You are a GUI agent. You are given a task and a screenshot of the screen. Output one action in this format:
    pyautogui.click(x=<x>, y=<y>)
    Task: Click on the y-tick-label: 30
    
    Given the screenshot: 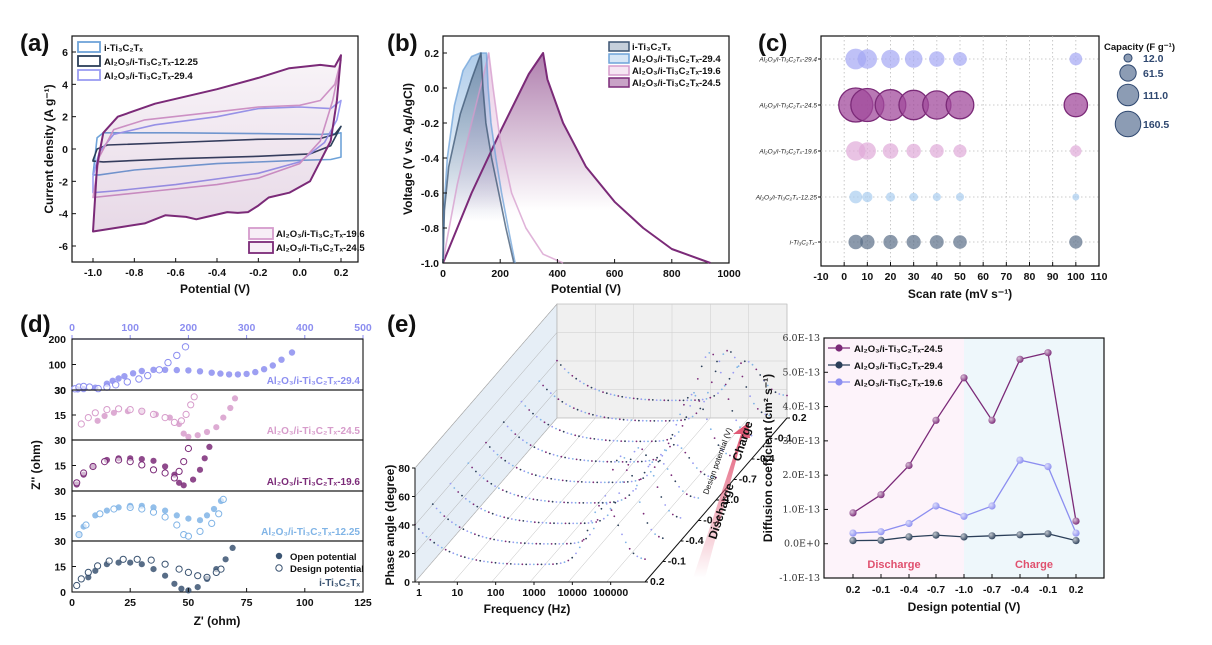 What is the action you would take?
    pyautogui.click(x=60, y=391)
    